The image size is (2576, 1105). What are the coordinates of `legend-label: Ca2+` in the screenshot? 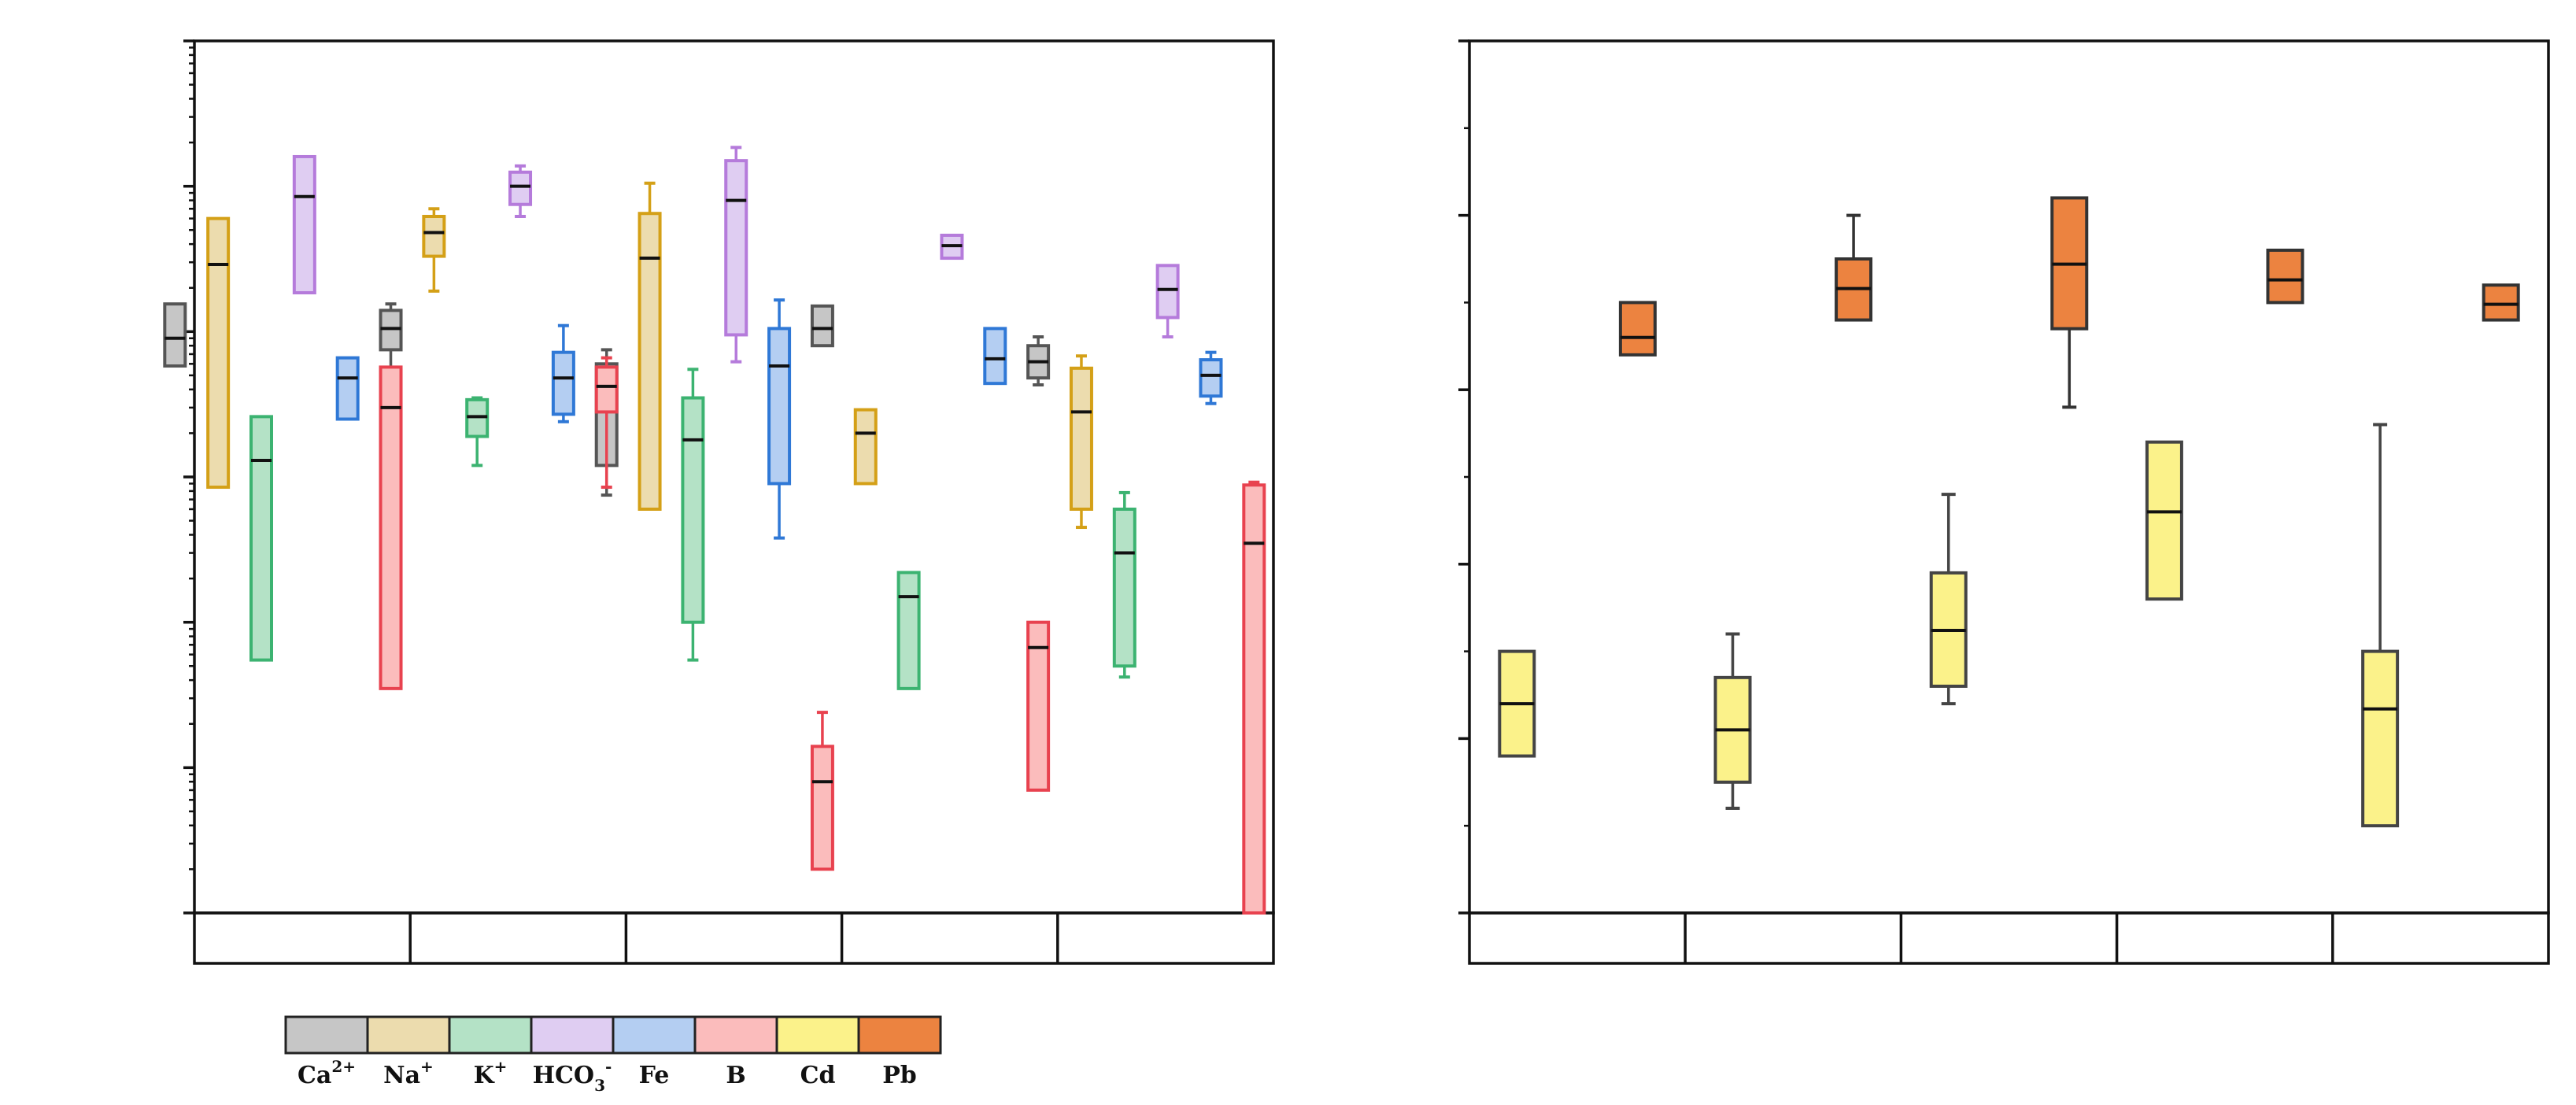 It's located at (327, 1073).